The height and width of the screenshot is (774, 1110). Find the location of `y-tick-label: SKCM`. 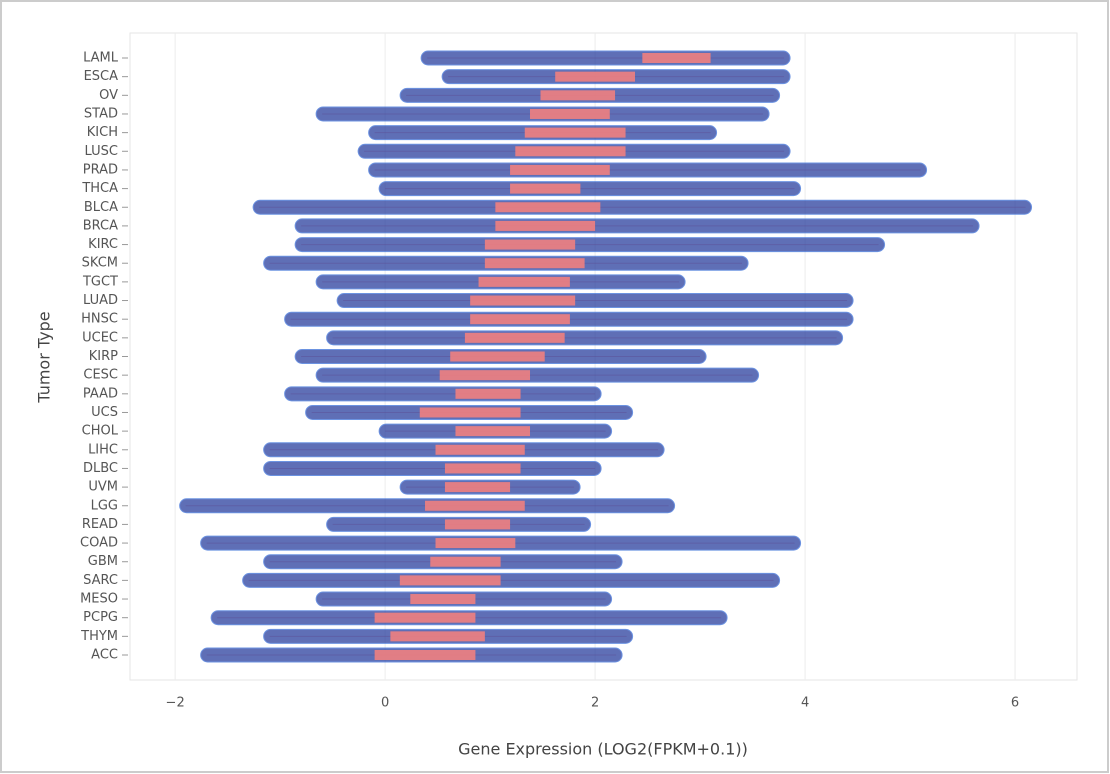

y-tick-label: SKCM is located at coordinates (100, 263).